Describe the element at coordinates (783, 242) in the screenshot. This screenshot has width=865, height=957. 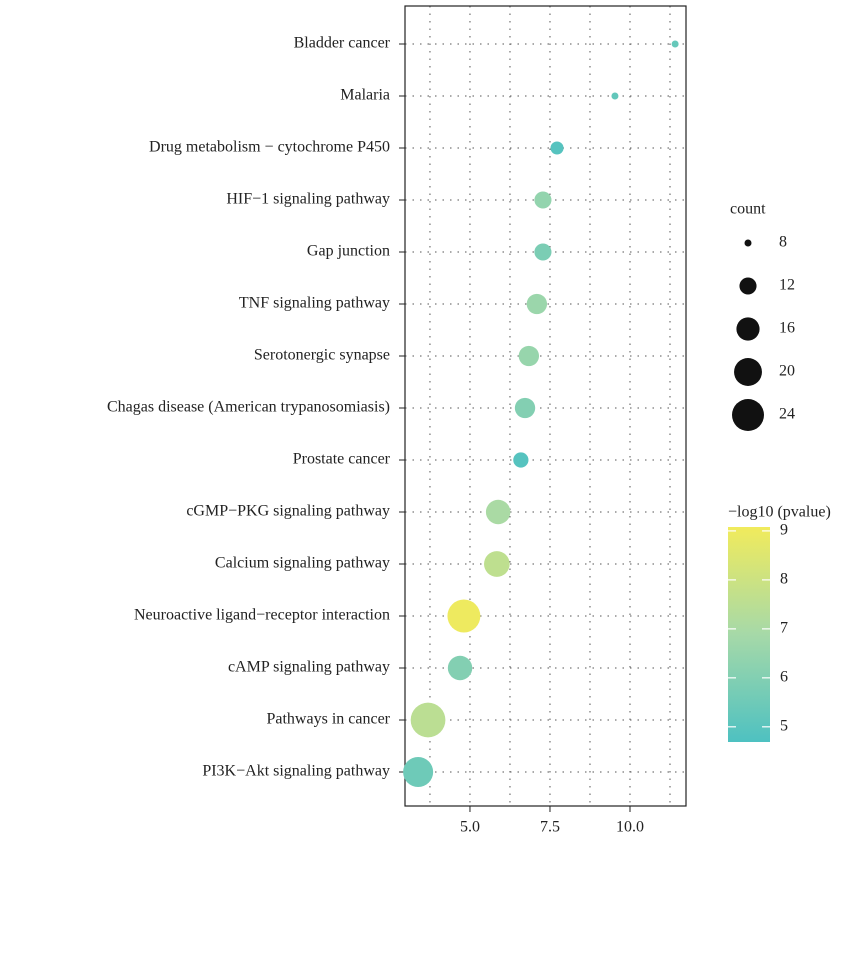
I see `size-legend-label: 8` at that location.